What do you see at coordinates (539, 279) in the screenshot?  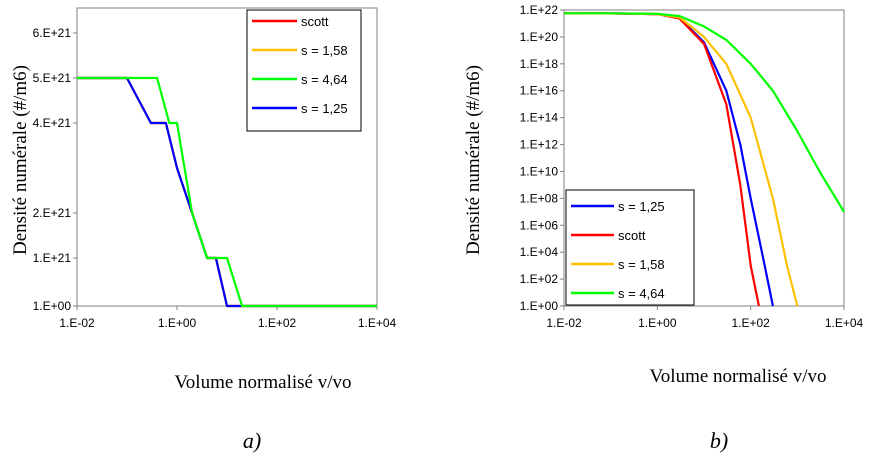 I see `chart-b-y-tick-label: 1.E+02` at bounding box center [539, 279].